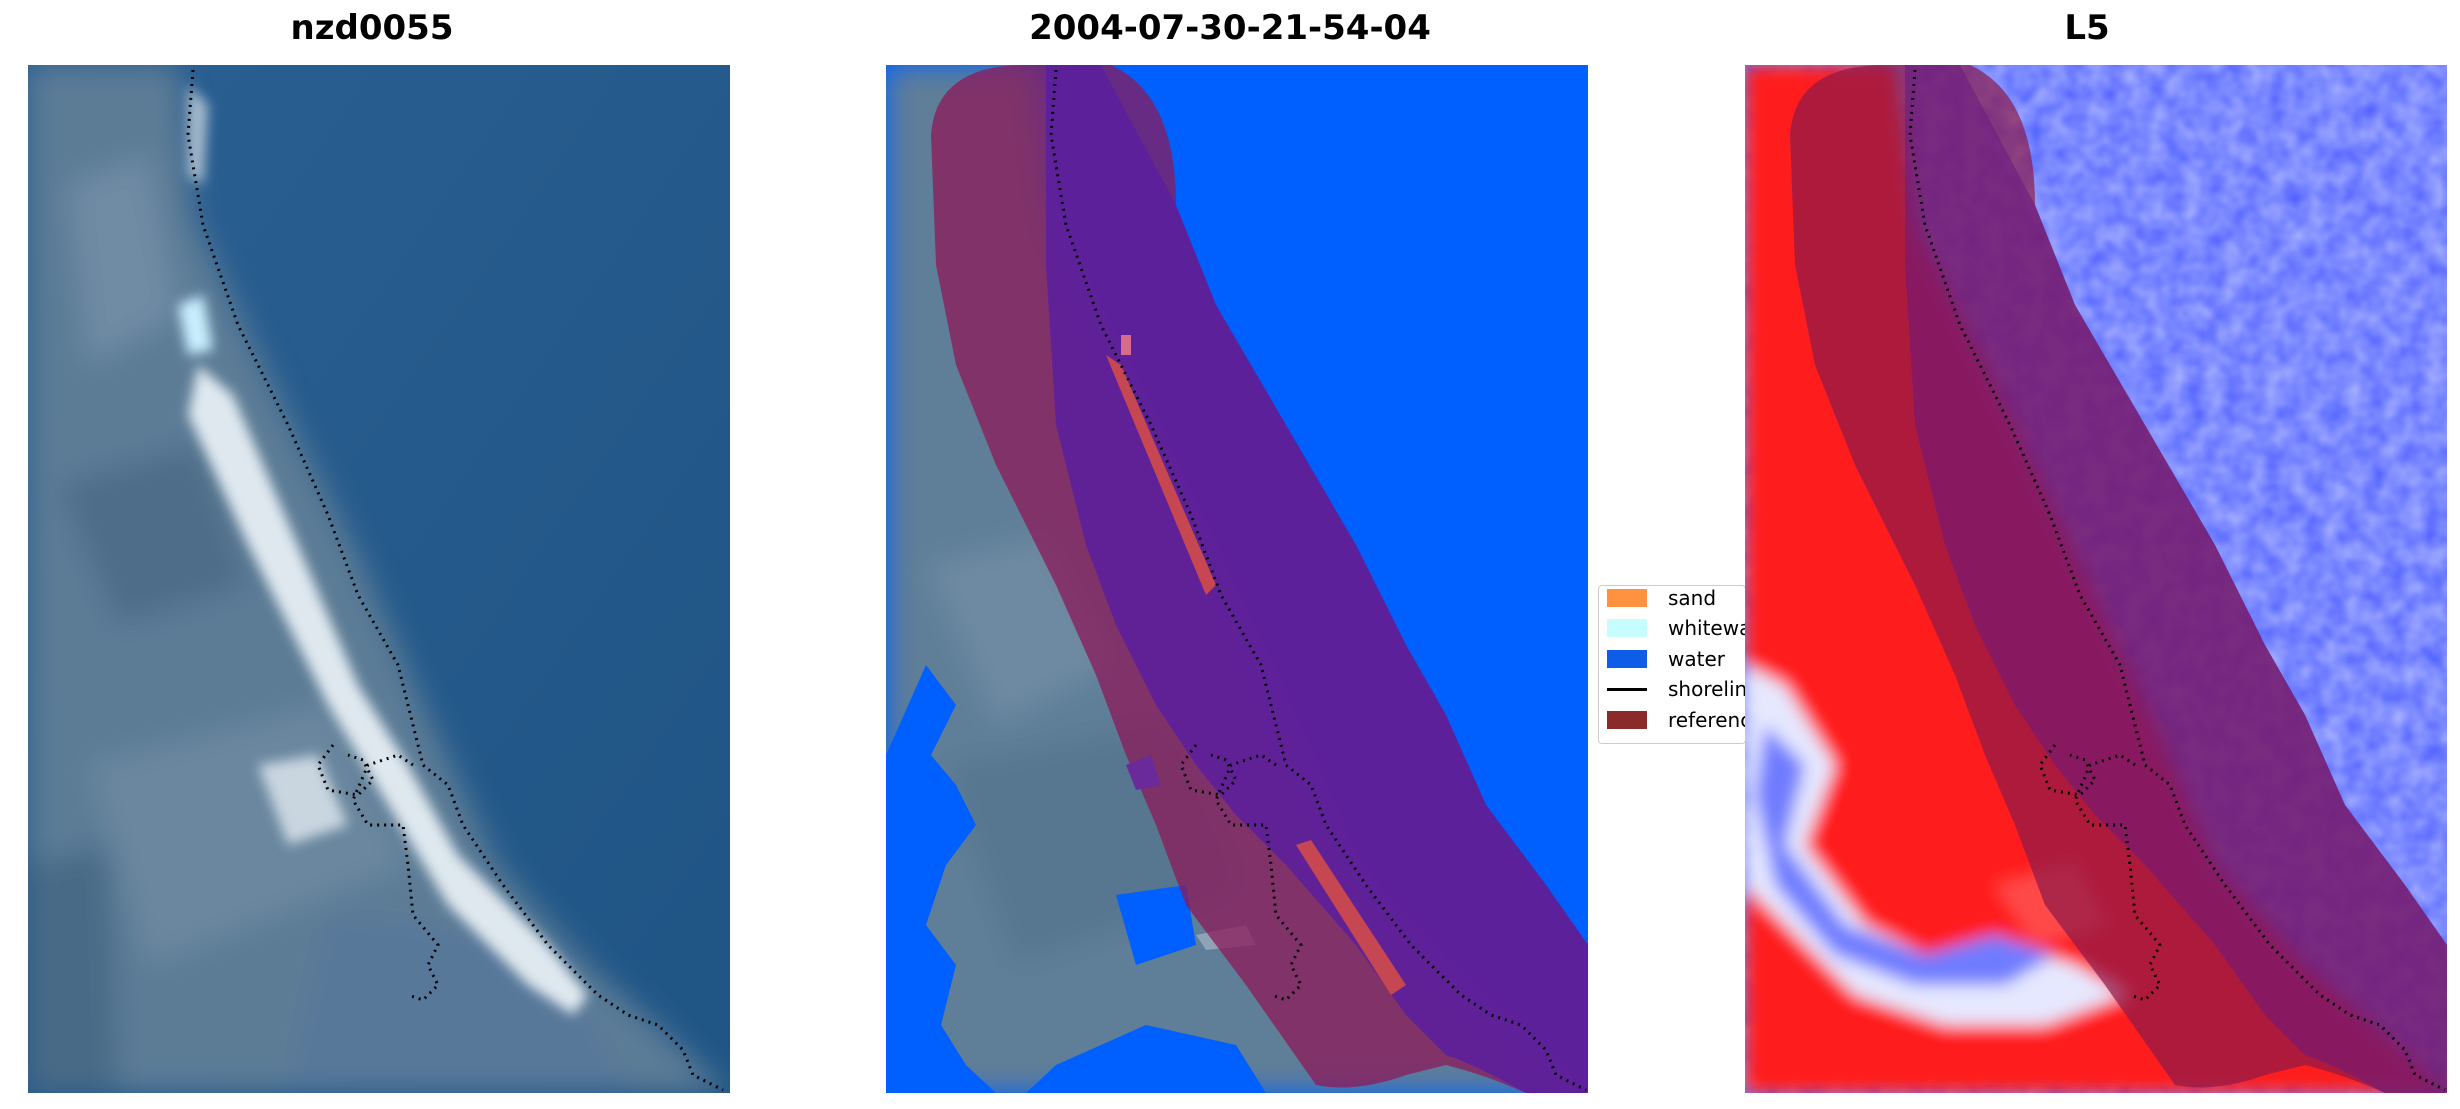 The width and height of the screenshot is (2460, 1109). I want to click on sand-swatch, so click(1627, 598).